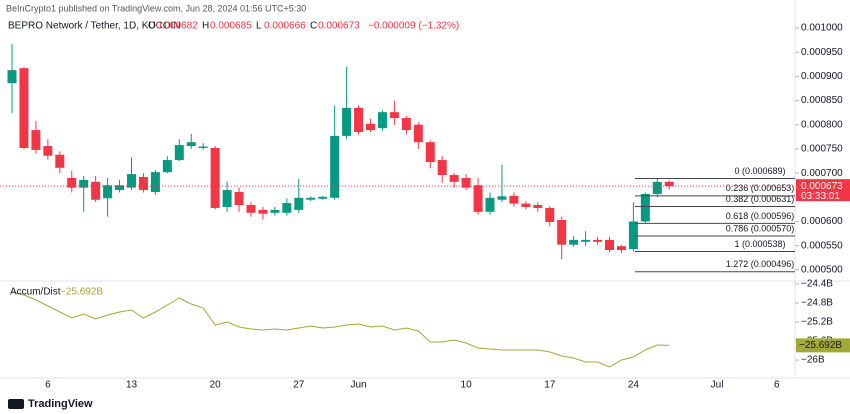  Describe the element at coordinates (760, 188) in the screenshot. I see `fib-label: 0.236 (0.000653)` at that location.